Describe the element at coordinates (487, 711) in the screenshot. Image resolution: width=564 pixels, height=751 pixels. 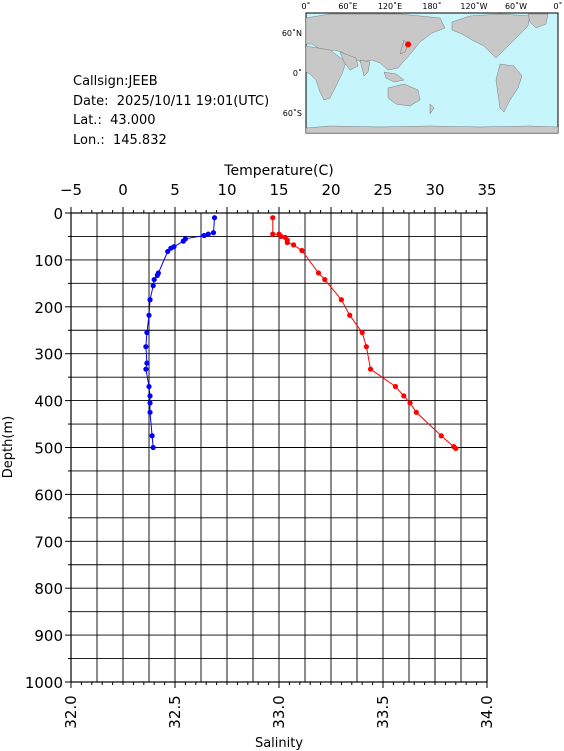
I see `sal-tick-label: 34.0` at that location.